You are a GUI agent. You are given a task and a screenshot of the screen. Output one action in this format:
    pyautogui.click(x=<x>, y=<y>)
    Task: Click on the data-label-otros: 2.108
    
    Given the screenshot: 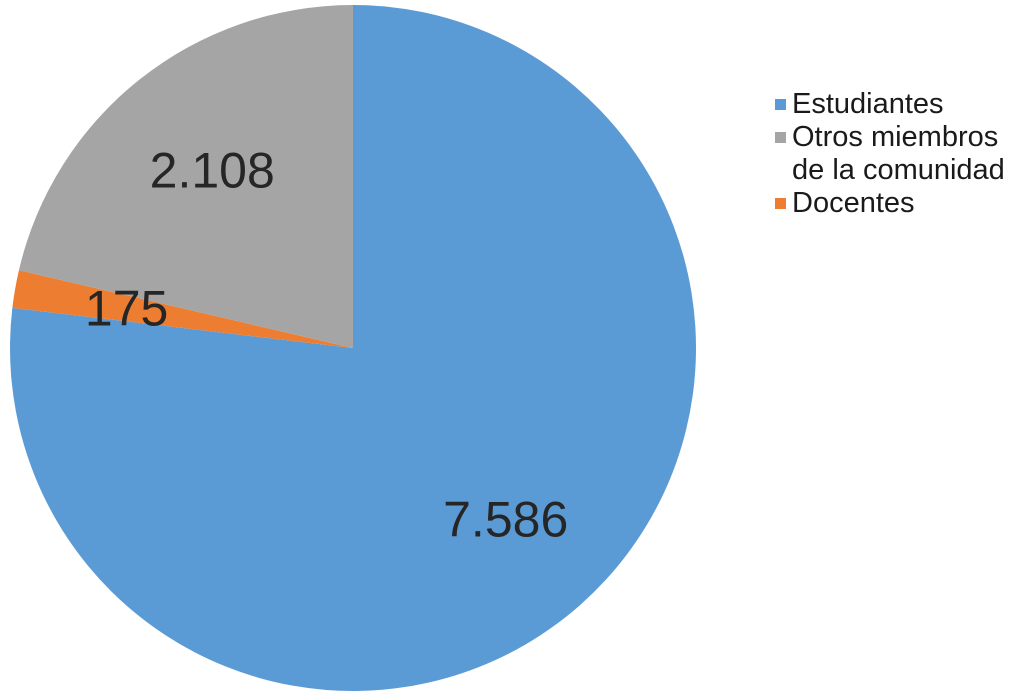 What is the action you would take?
    pyautogui.click(x=212, y=171)
    